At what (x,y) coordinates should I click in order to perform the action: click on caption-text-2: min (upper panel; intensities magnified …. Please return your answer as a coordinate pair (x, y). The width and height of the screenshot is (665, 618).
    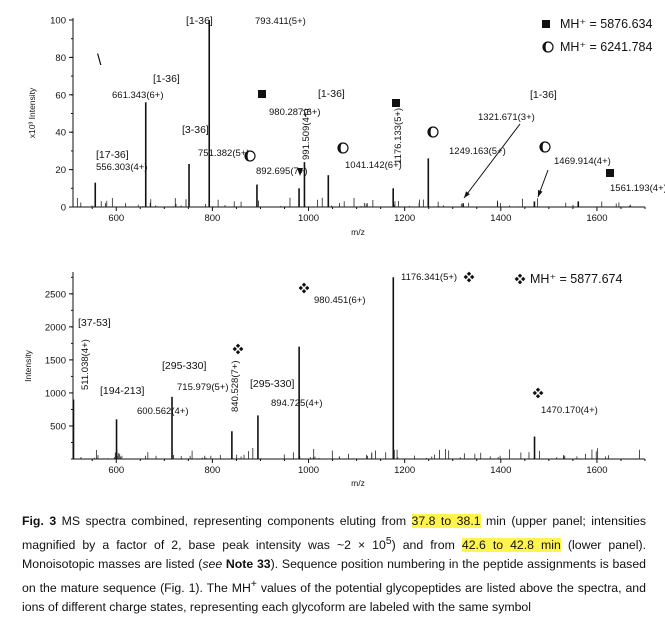
    Looking at the image, I should click on (334, 533).